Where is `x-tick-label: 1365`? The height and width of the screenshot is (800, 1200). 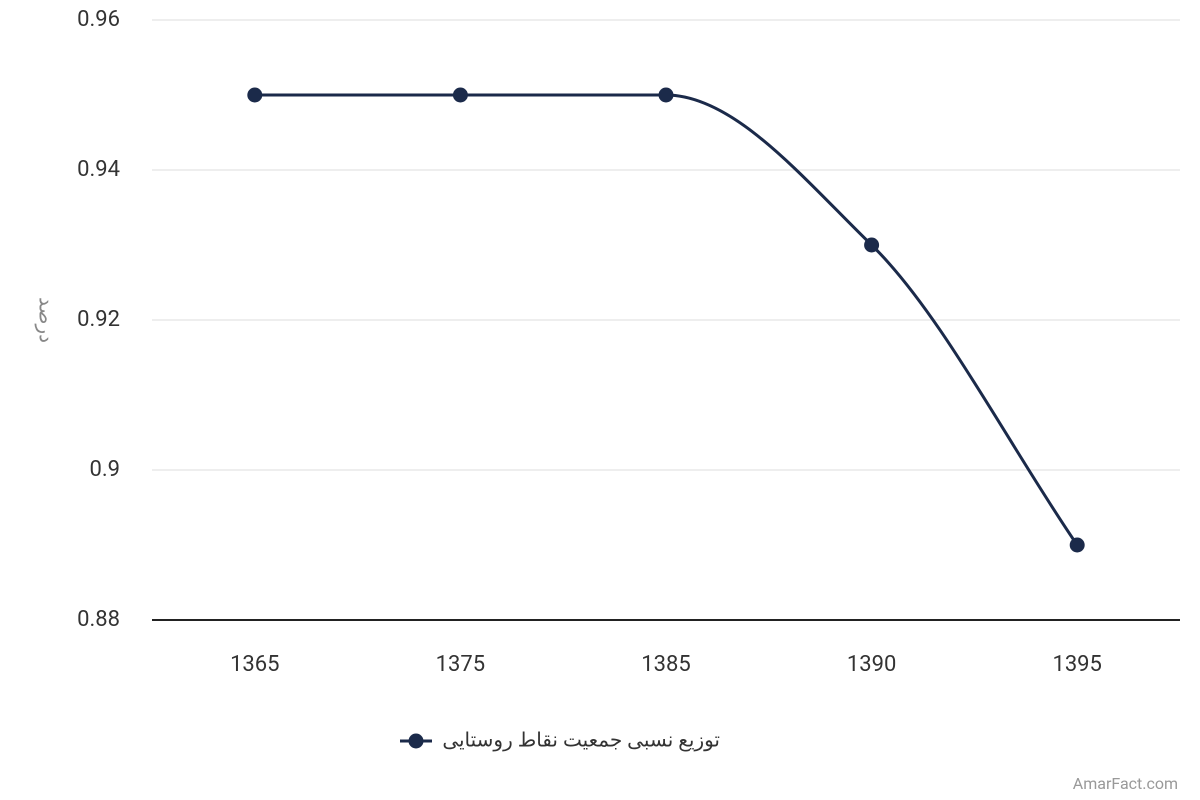
x-tick-label: 1365 is located at coordinates (254, 664).